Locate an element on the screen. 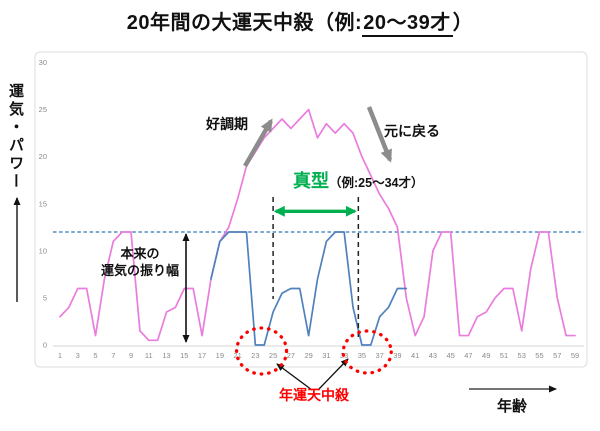  x-tick-label: 35 is located at coordinates (362, 355).